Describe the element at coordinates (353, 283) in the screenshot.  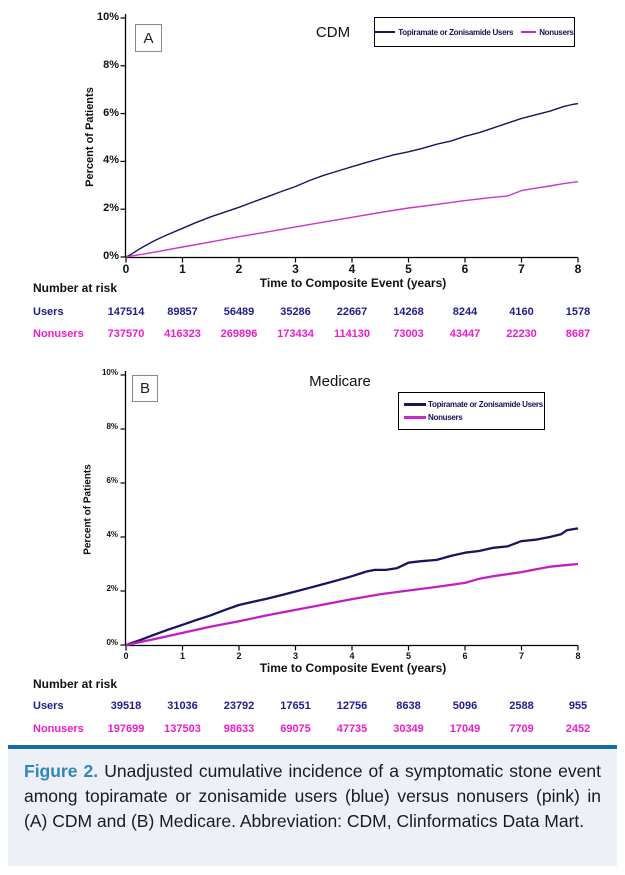
I see `panel-a-x-axis-label: Time to Composite Event (years)` at that location.